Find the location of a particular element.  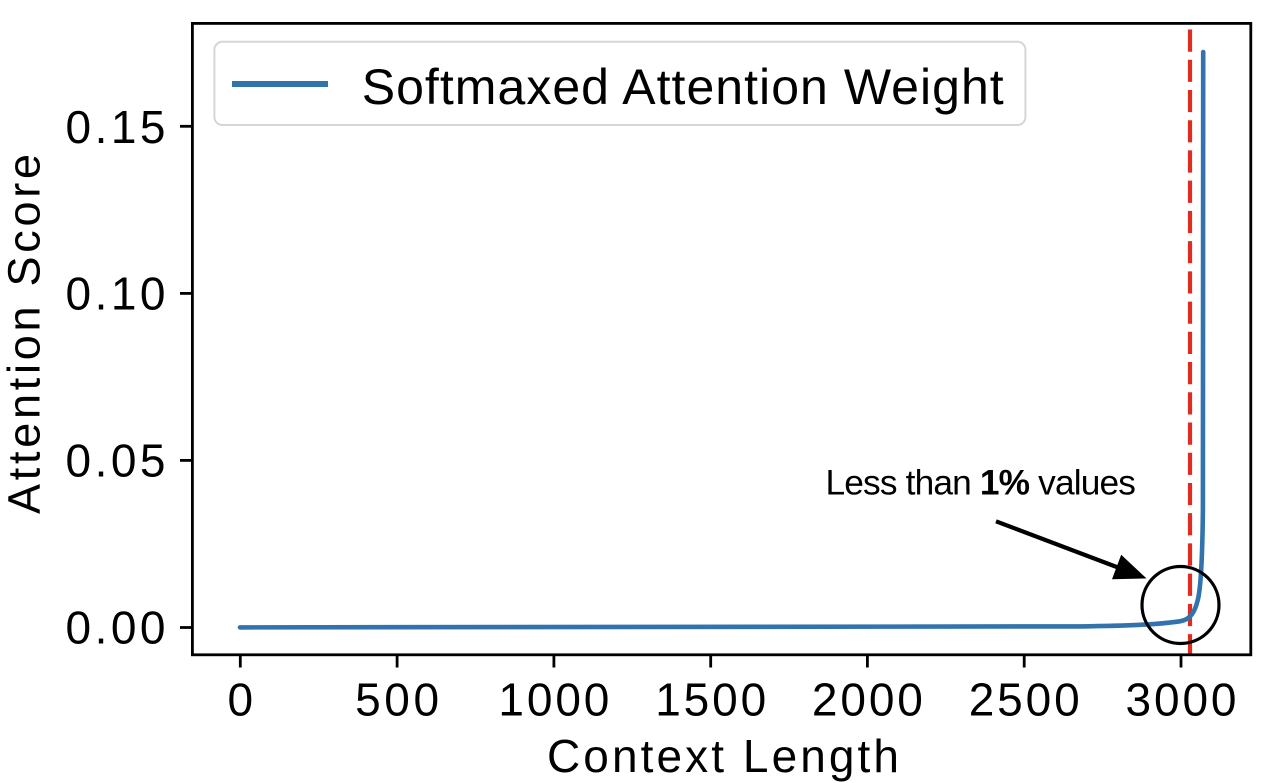

svg-text: 0 is located at coordinates (241, 700).